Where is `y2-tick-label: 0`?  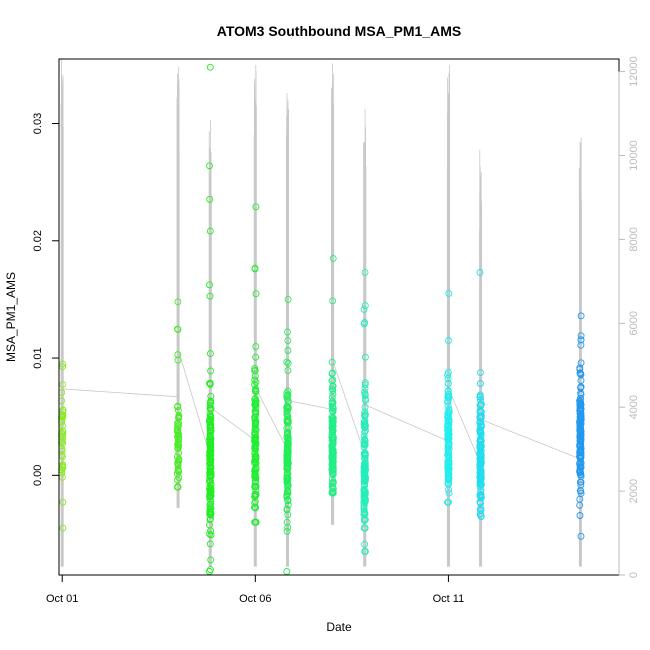
y2-tick-label: 0 is located at coordinates (634, 575).